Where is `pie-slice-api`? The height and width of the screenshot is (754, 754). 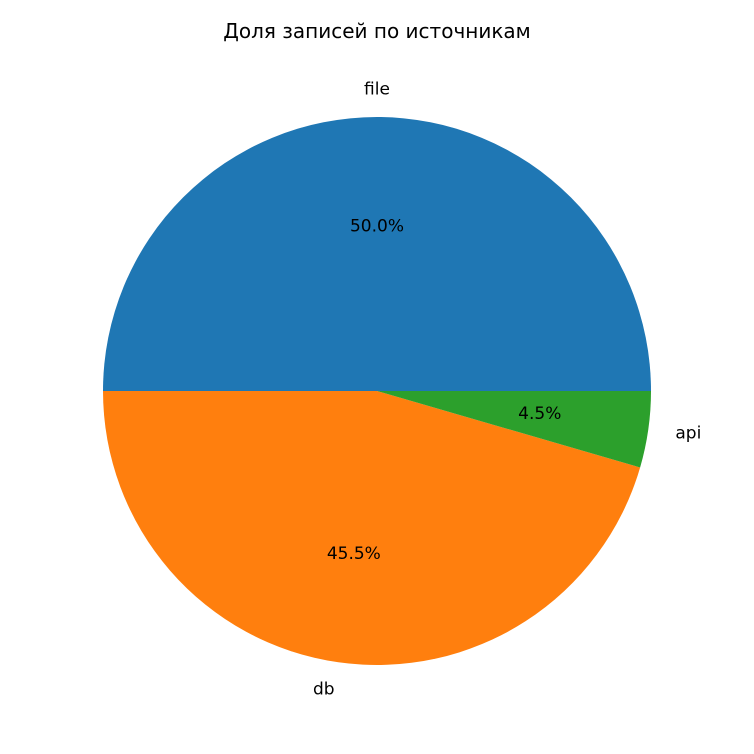 pie-slice-api is located at coordinates (514, 429).